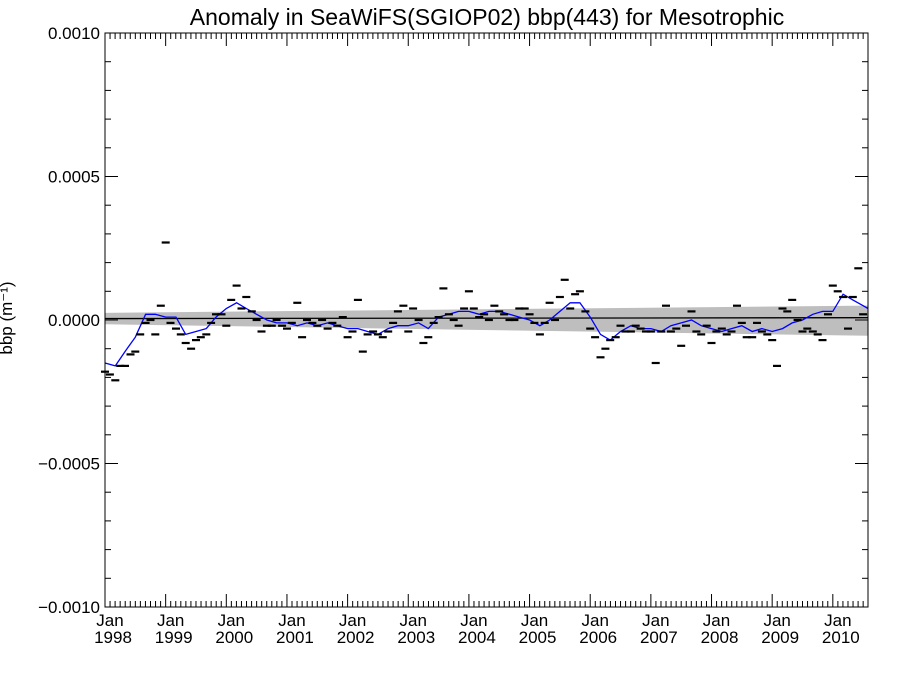 The height and width of the screenshot is (675, 900). What do you see at coordinates (174, 637) in the screenshot?
I see `x-tick-year-label: 1999` at bounding box center [174, 637].